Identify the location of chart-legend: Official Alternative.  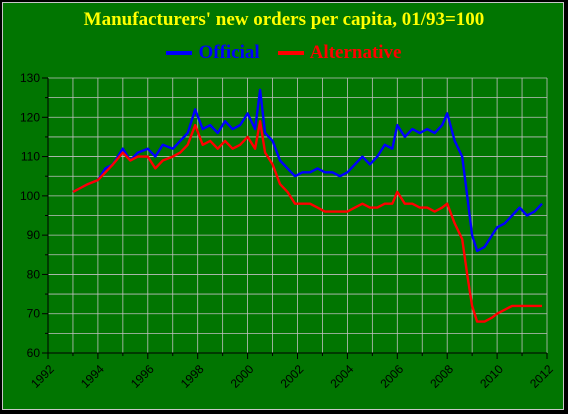
(284, 53).